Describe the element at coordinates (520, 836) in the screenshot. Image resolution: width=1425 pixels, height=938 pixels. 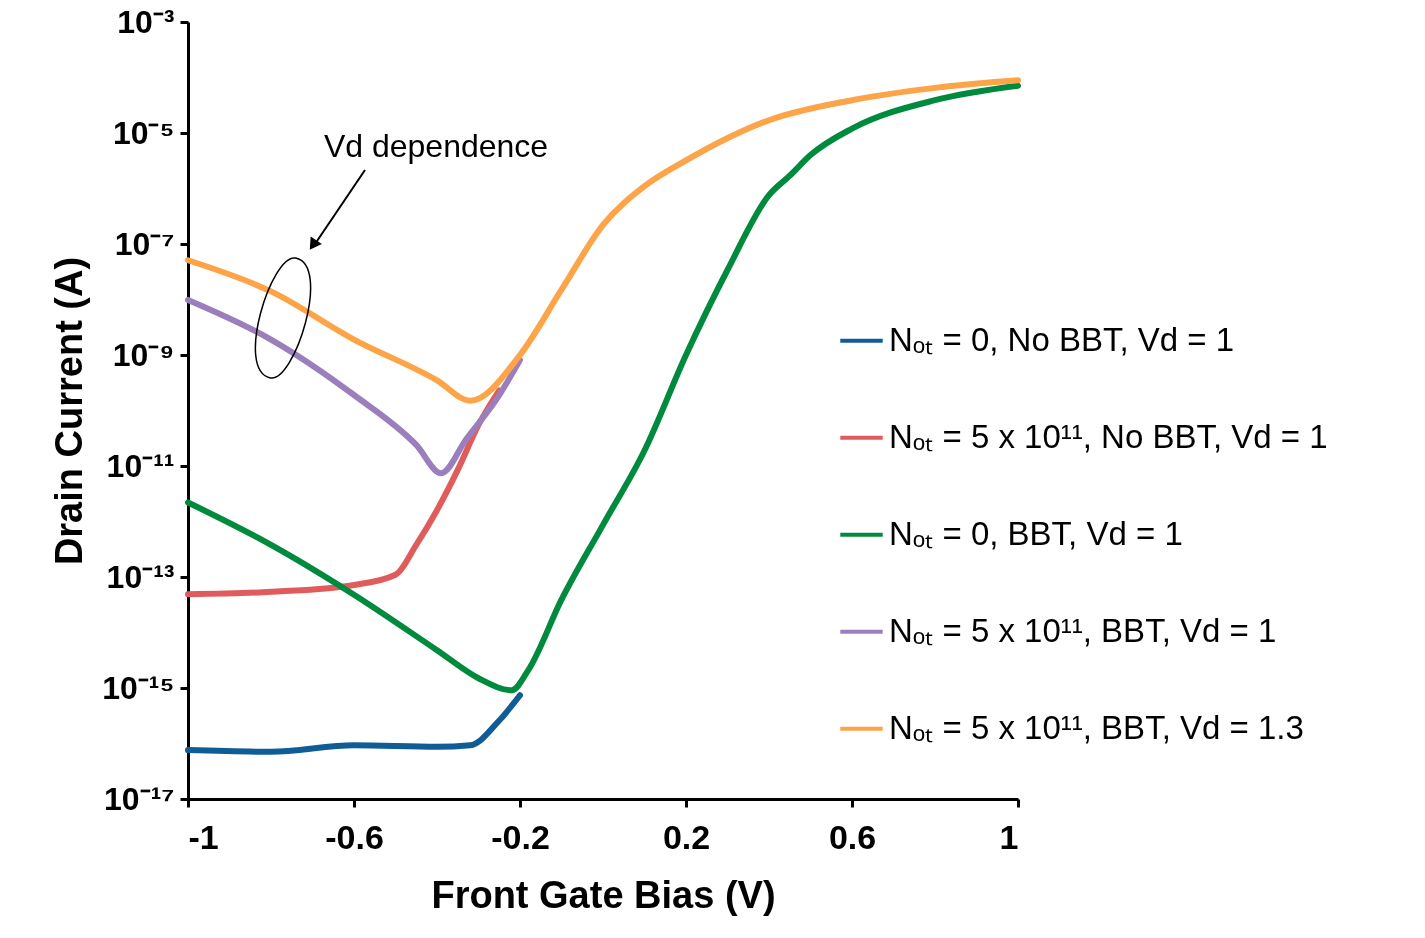
I see `x-tick-label: -0.2` at that location.